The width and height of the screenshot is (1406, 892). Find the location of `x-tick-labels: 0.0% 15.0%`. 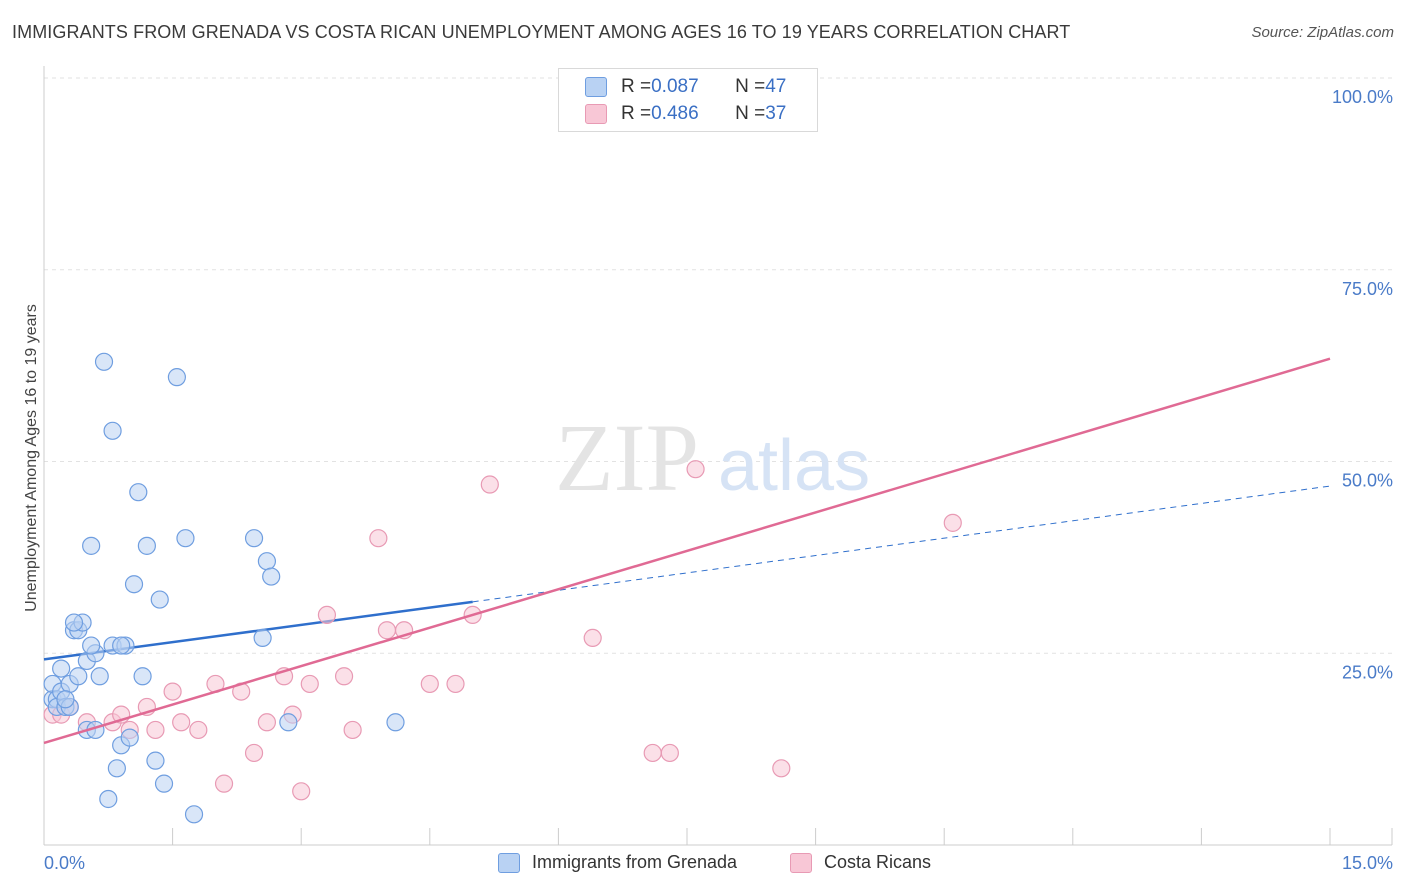

x-tick-labels: 0.0% 15.0% is located at coordinates (718, 863).